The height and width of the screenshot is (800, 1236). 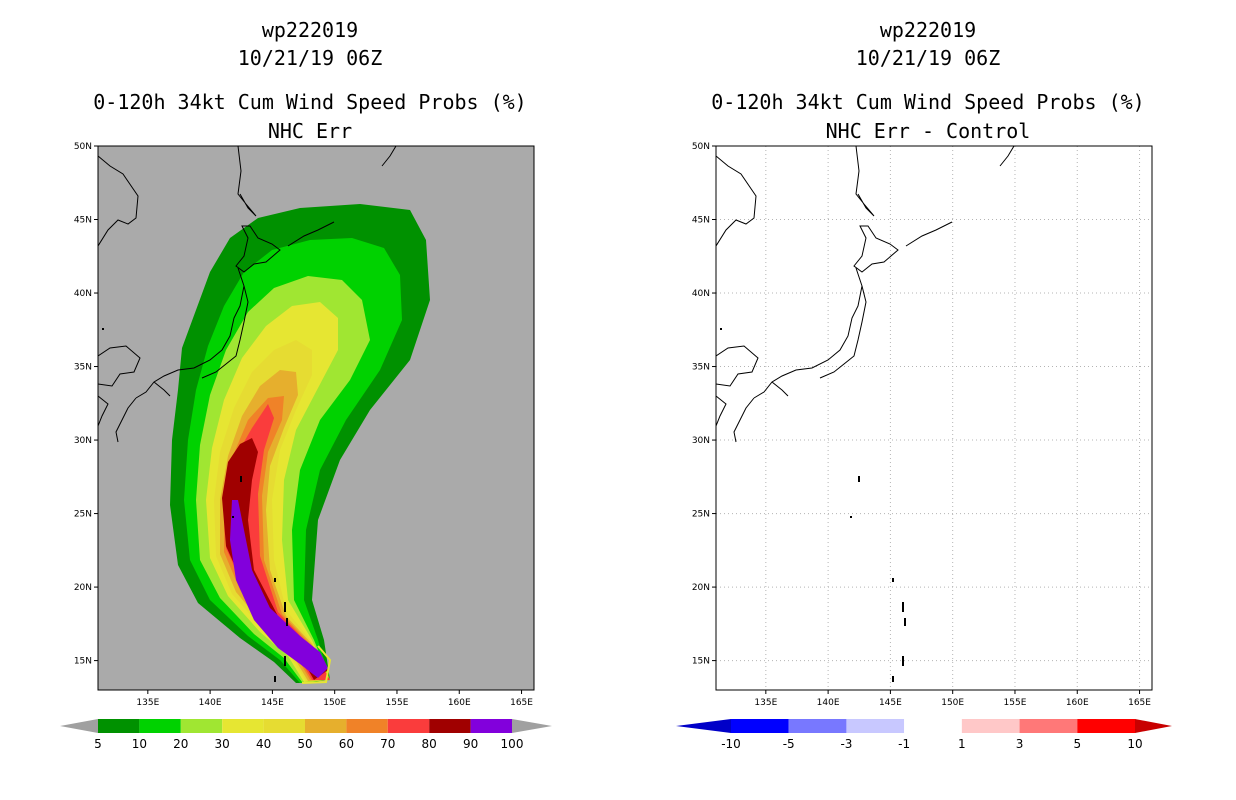 I want to click on colorbar1-label: 40, so click(x=263, y=744).